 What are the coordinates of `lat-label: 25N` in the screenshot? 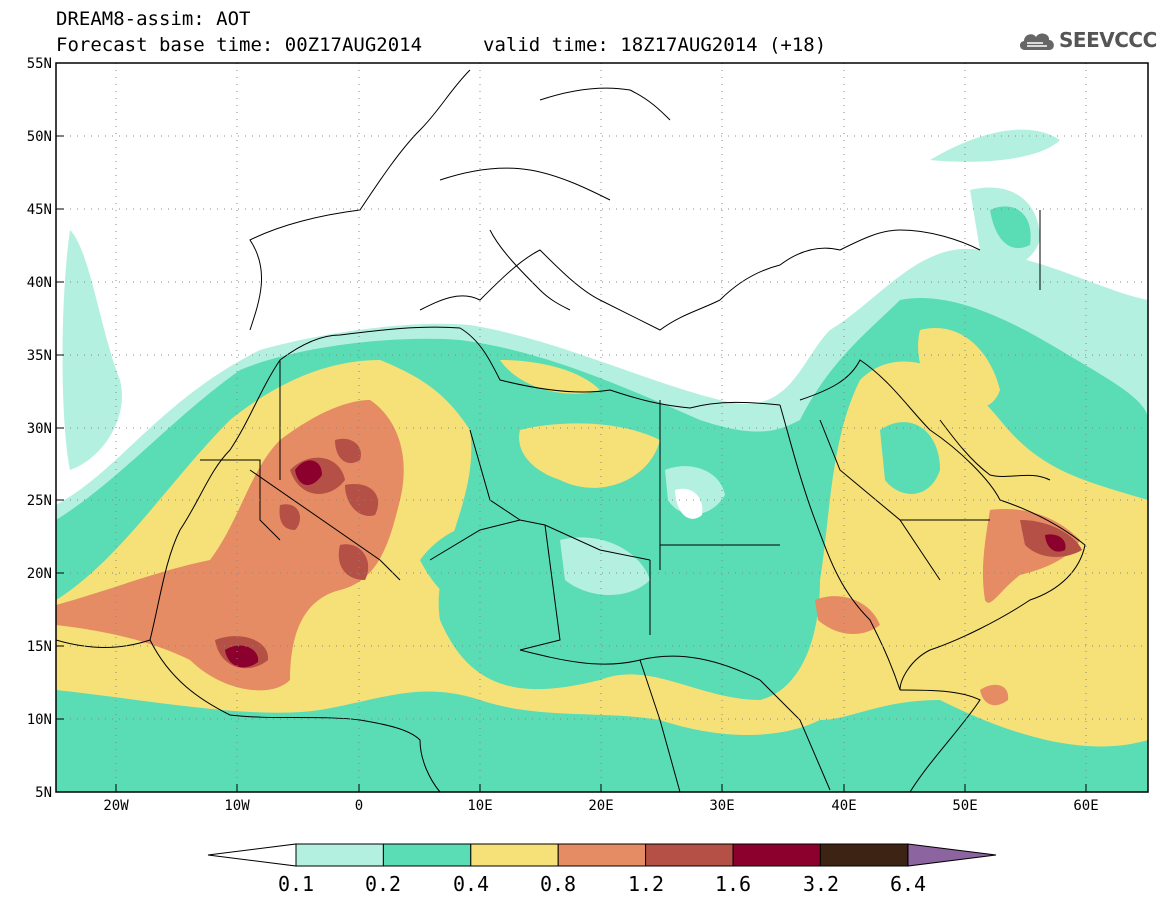 It's located at (39, 501).